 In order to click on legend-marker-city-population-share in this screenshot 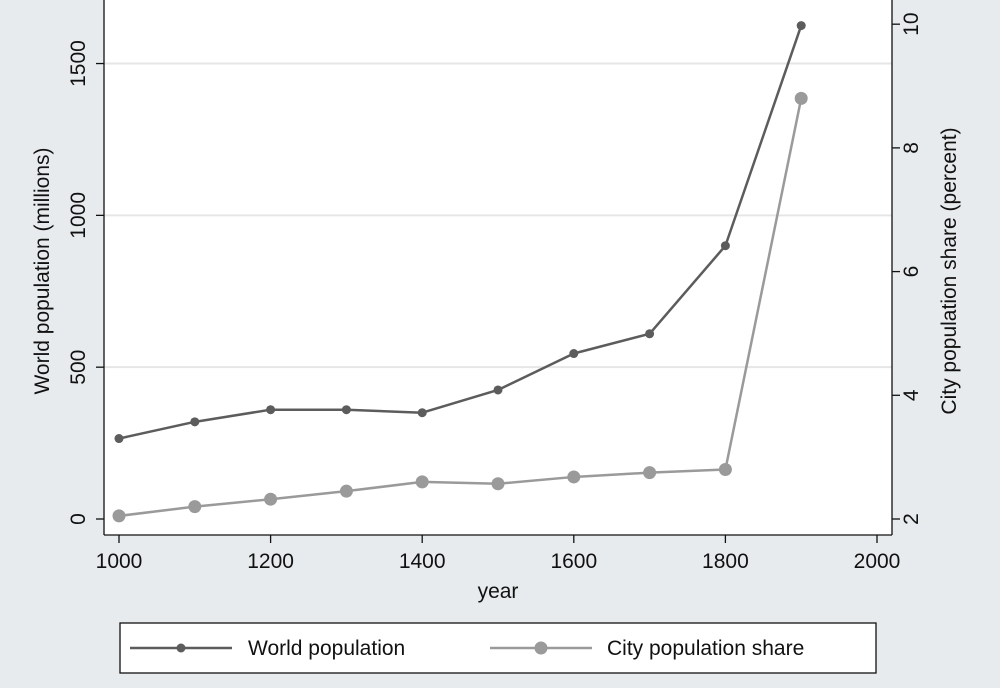, I will do `click(541, 648)`.